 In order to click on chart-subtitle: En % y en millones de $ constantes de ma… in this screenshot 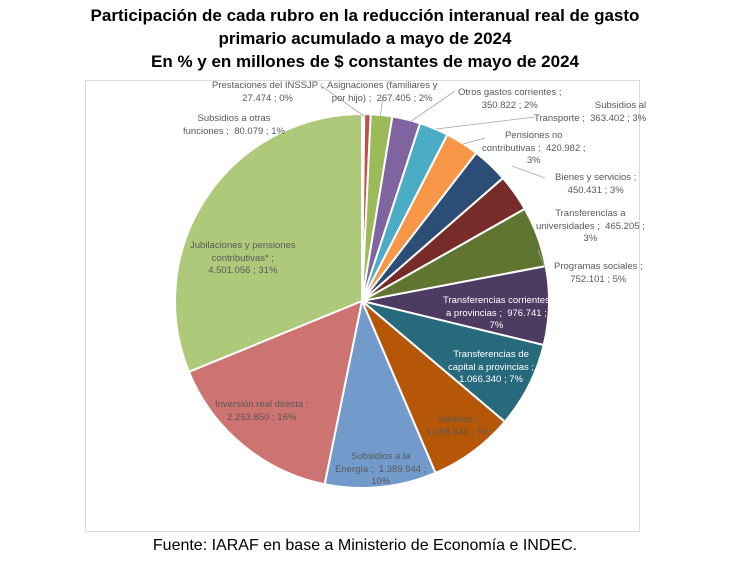, I will do `click(365, 61)`.